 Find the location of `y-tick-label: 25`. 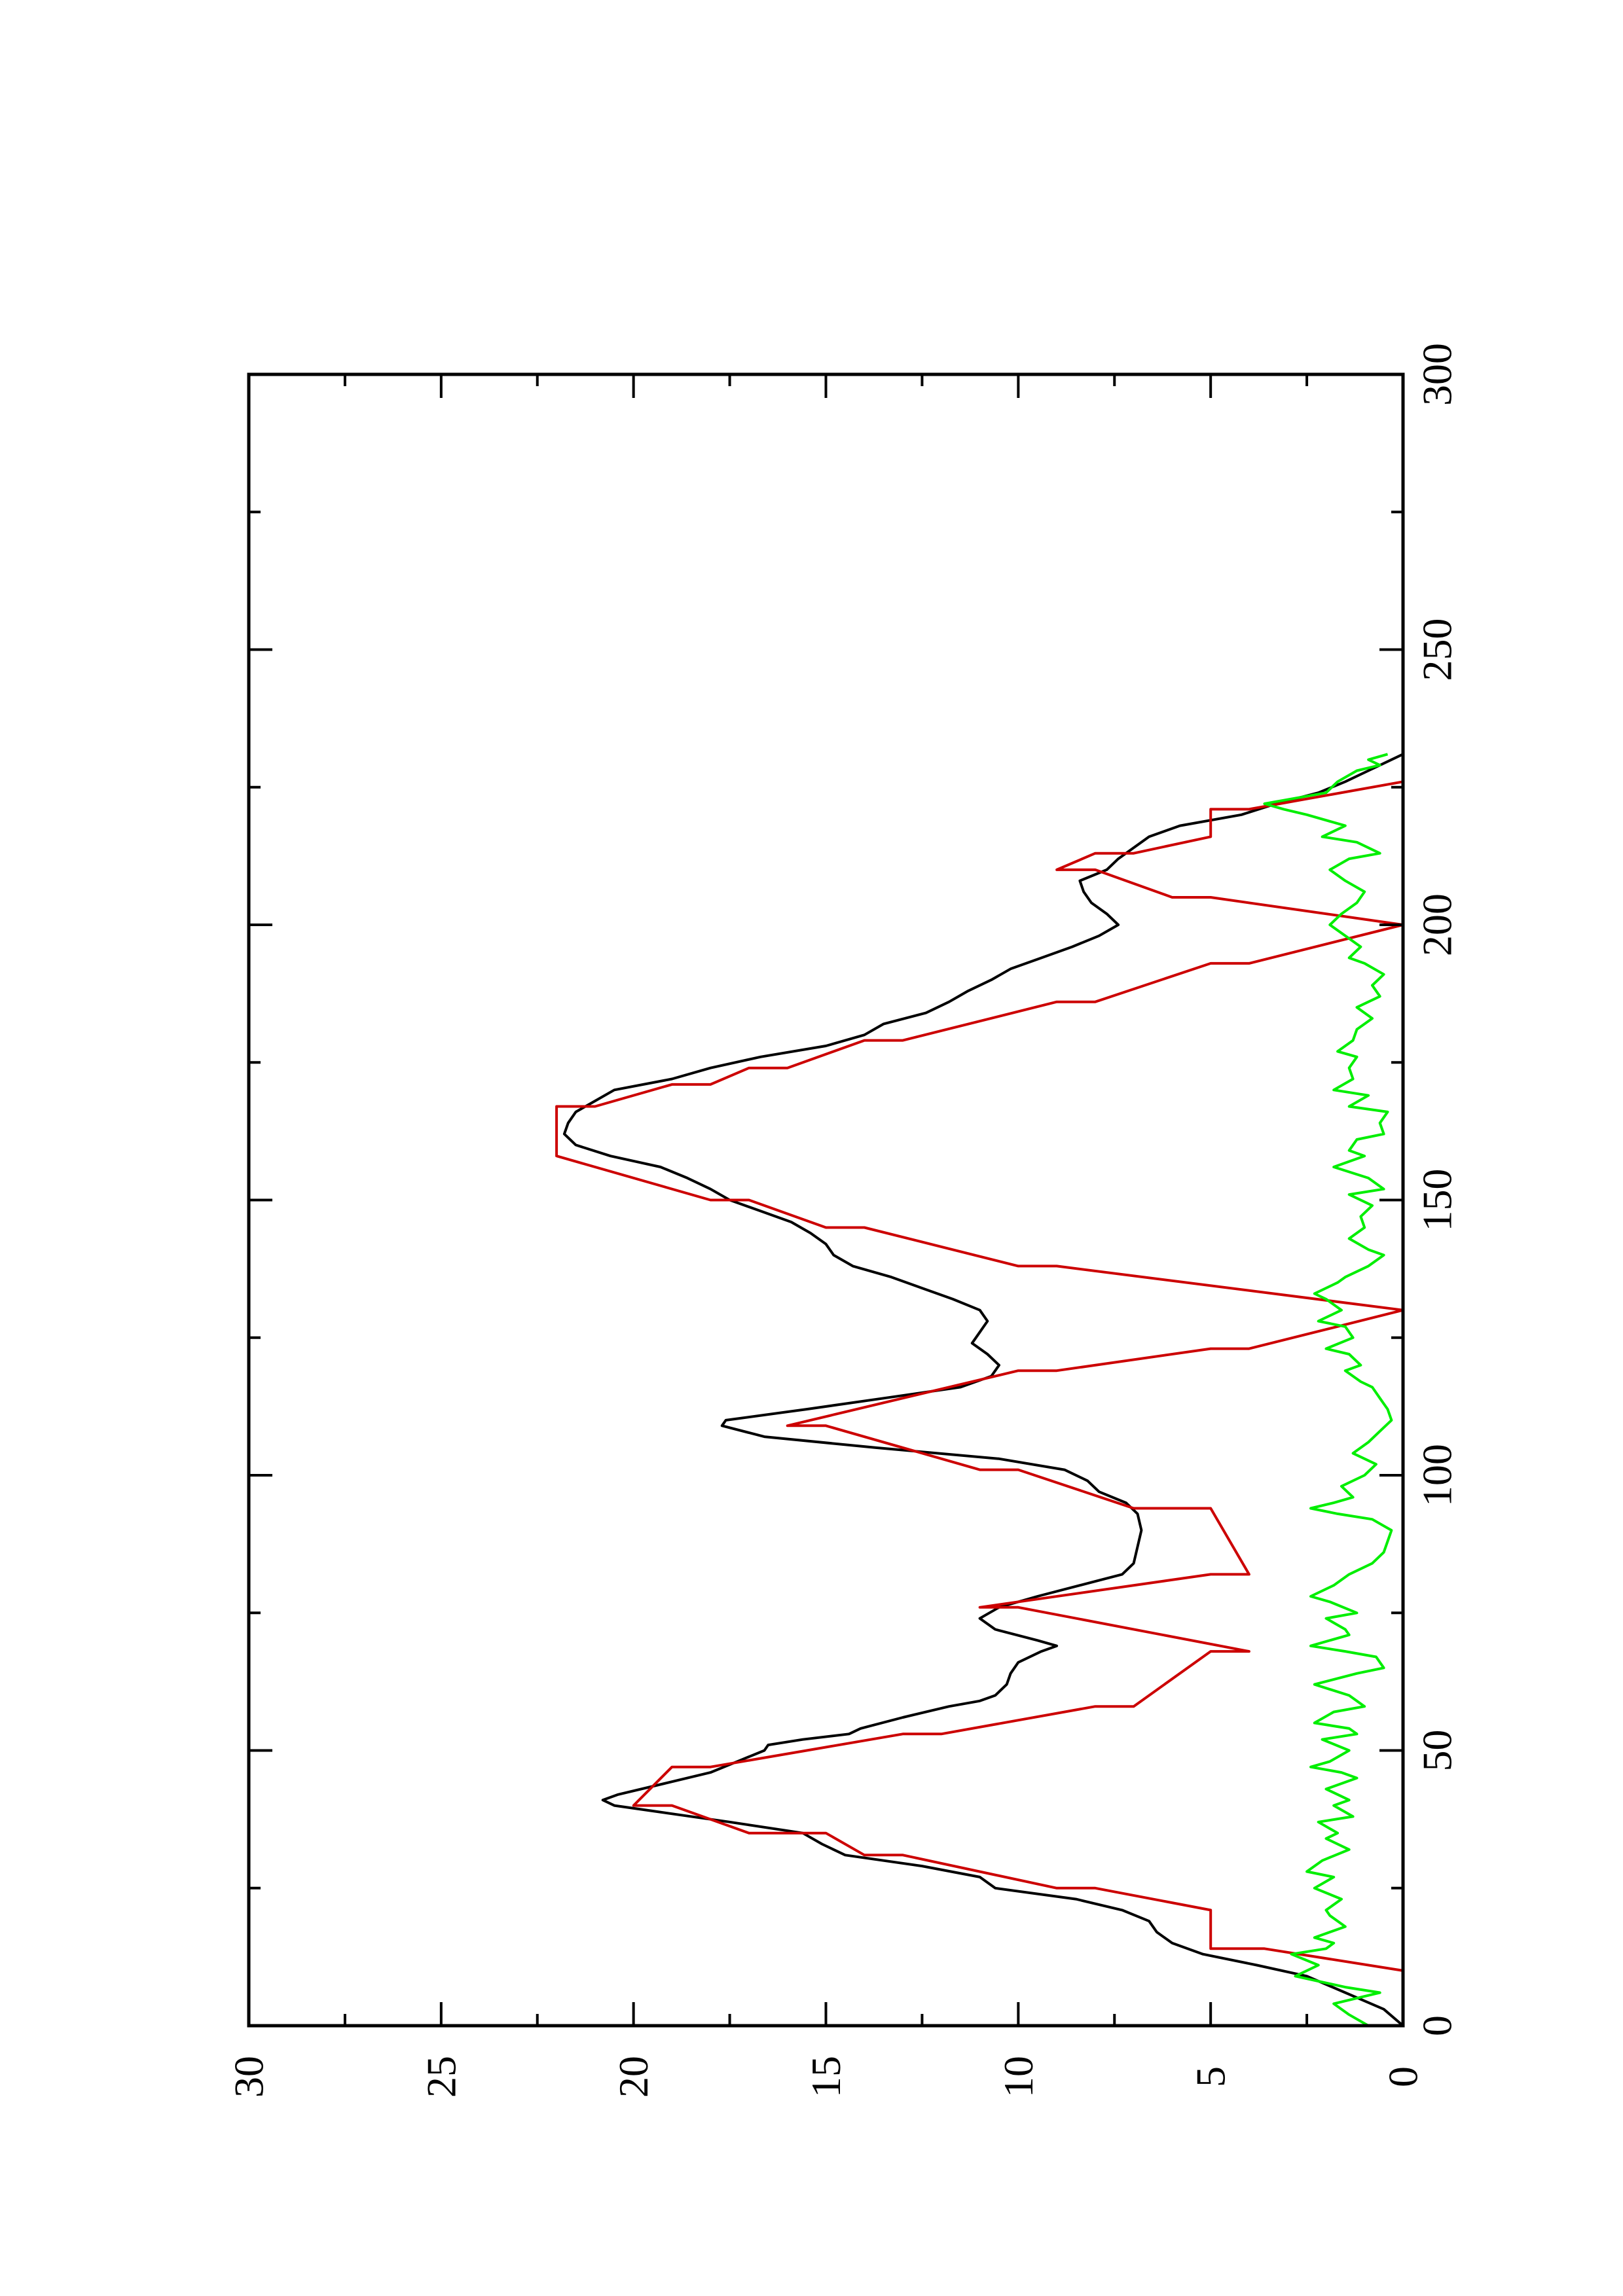

y-tick-label: 25 is located at coordinates (441, 2077).